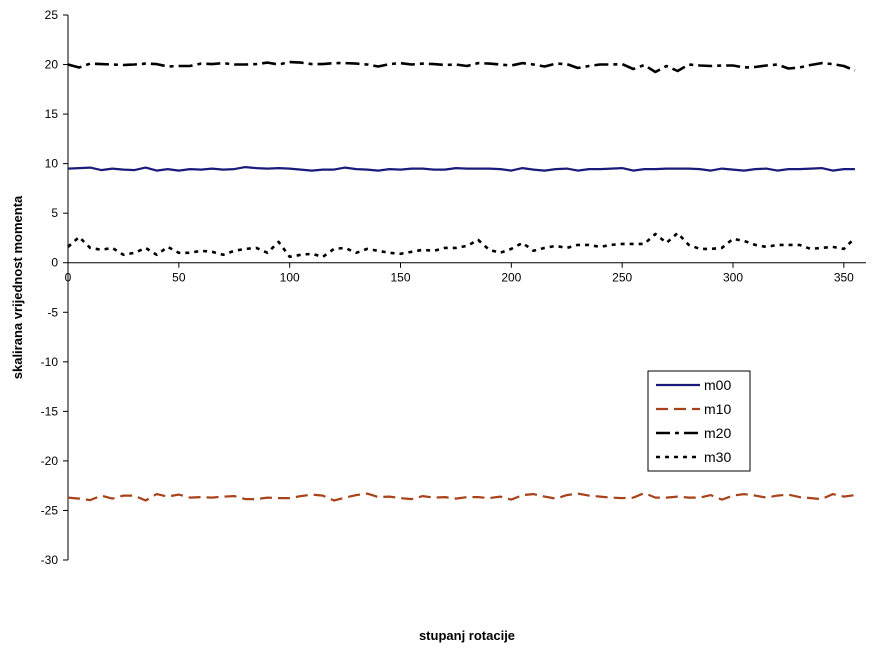  I want to click on x-tick-label: 250, so click(622, 278).